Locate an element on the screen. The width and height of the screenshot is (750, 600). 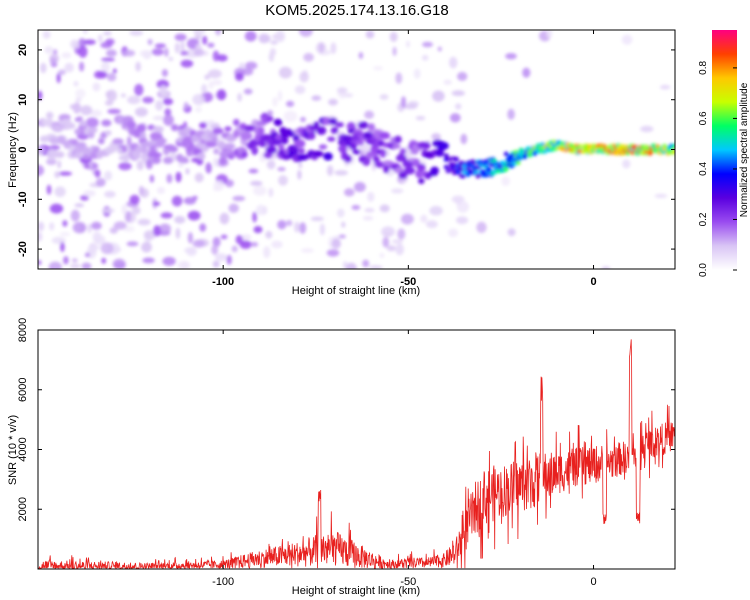
colorbar-tick-label: 0.8 is located at coordinates (703, 68).